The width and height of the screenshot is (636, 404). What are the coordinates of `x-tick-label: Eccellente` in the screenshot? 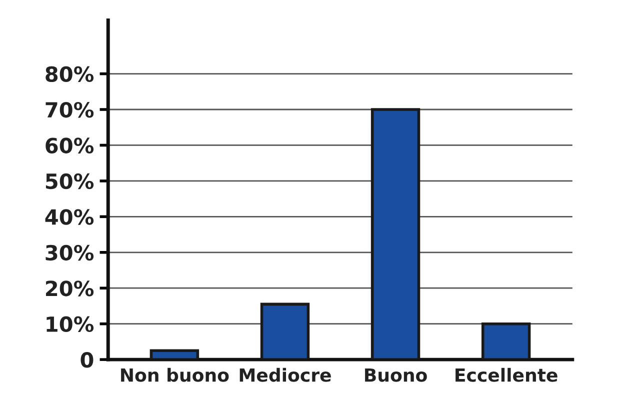 It's located at (507, 375).